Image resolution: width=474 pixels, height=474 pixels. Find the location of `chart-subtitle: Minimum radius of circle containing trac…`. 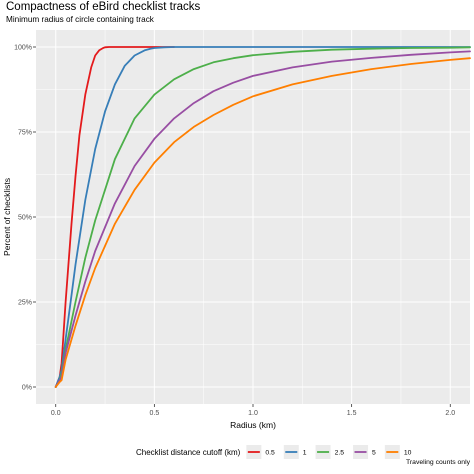

chart-subtitle: Minimum radius of circle containing trac… is located at coordinates (80, 19).